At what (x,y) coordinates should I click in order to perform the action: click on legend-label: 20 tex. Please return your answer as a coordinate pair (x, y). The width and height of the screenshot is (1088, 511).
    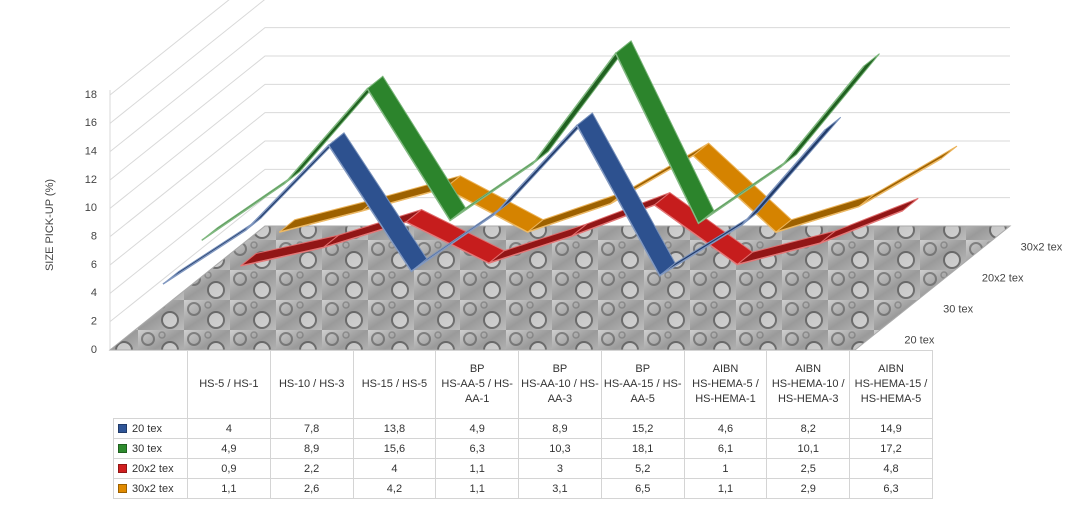
    Looking at the image, I should click on (147, 428).